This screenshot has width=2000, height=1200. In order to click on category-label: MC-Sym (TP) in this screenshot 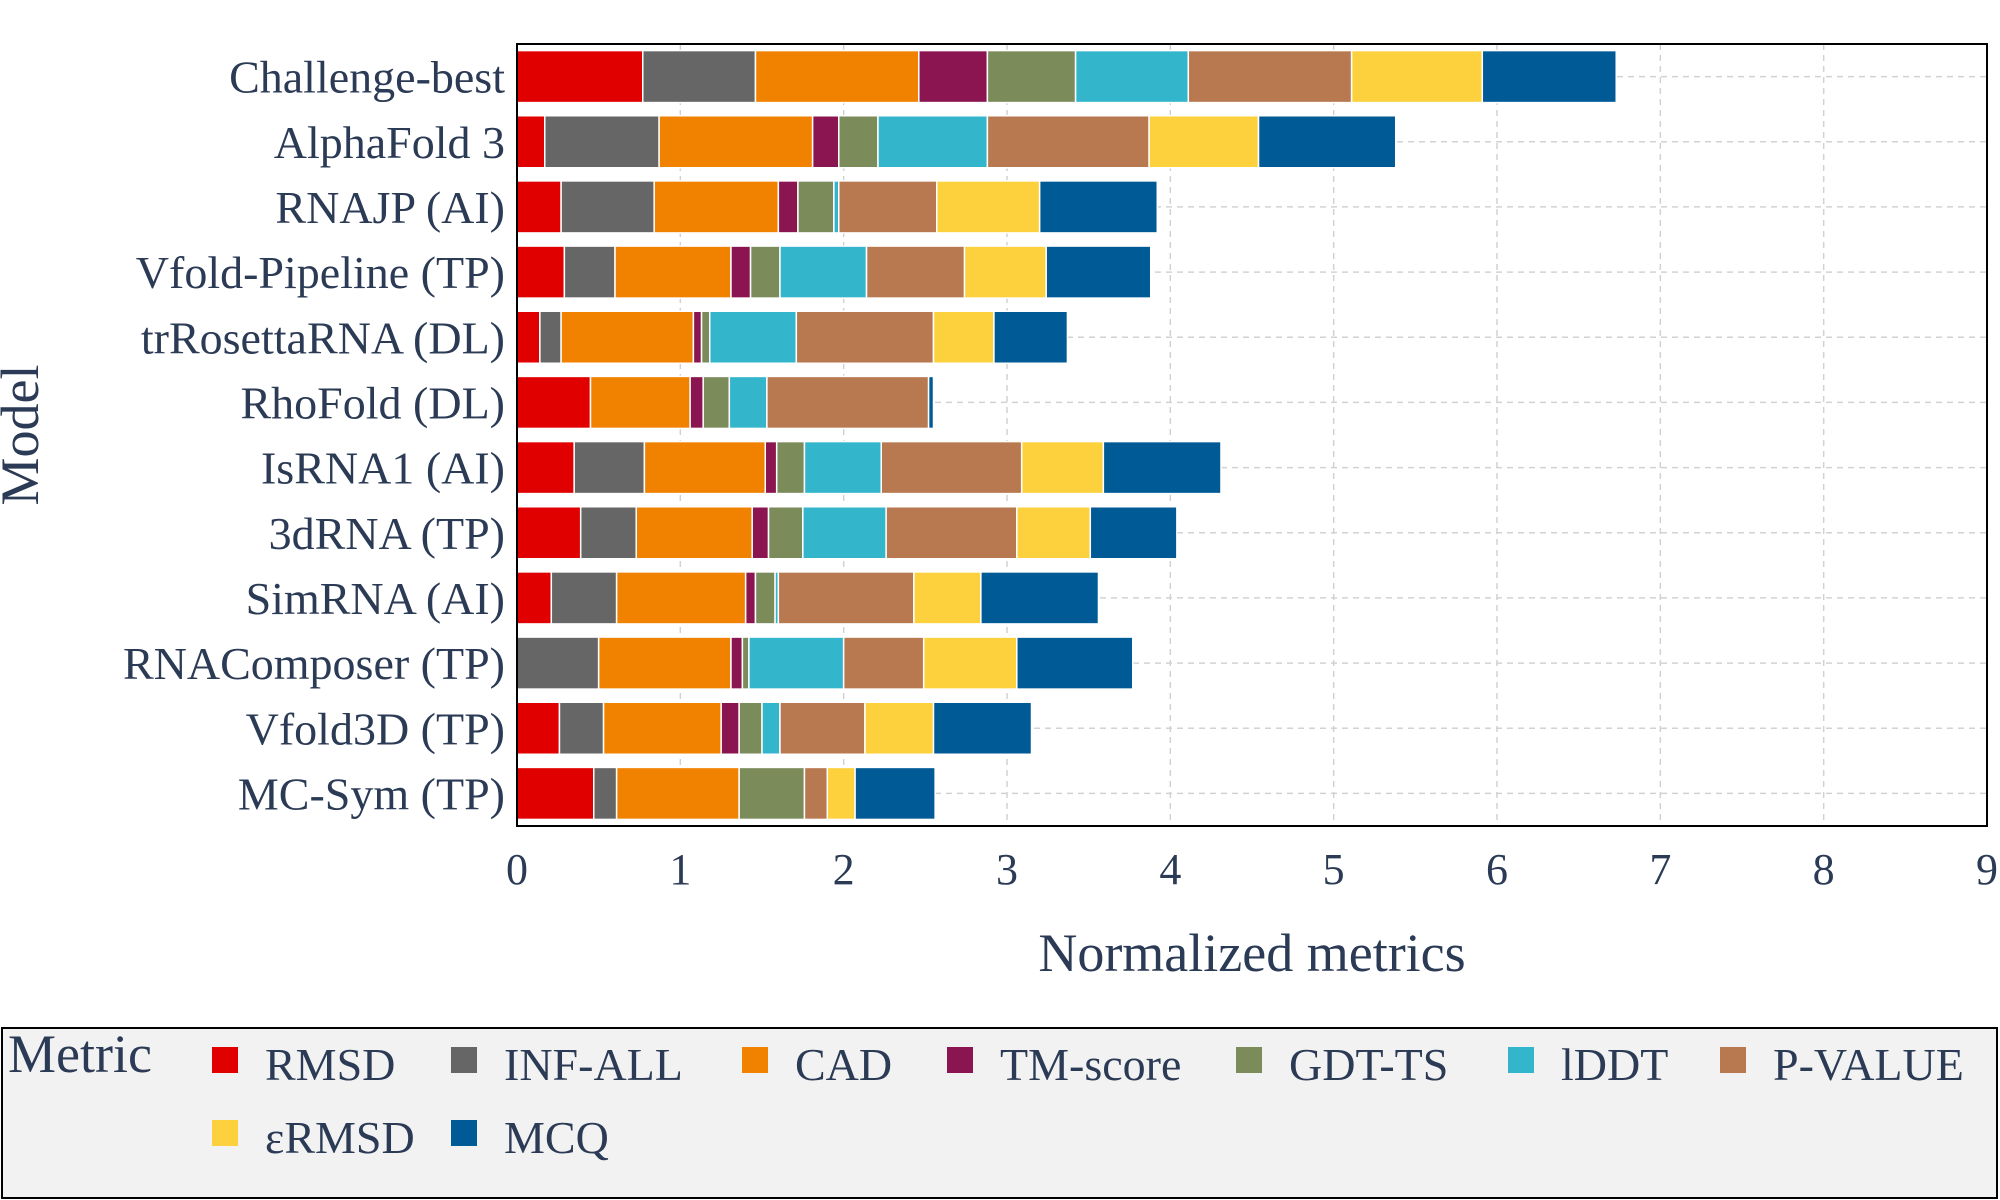, I will do `click(371, 793)`.